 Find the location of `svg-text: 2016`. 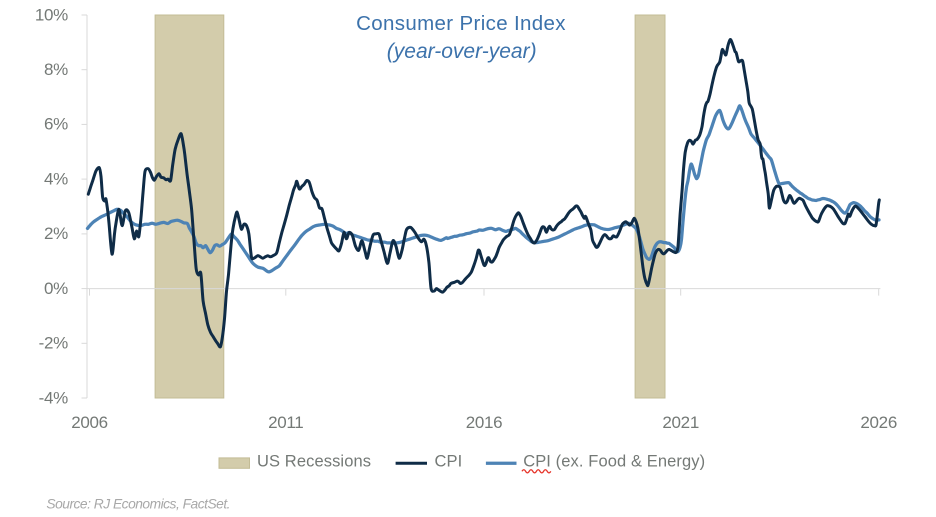

svg-text: 2016 is located at coordinates (484, 422).